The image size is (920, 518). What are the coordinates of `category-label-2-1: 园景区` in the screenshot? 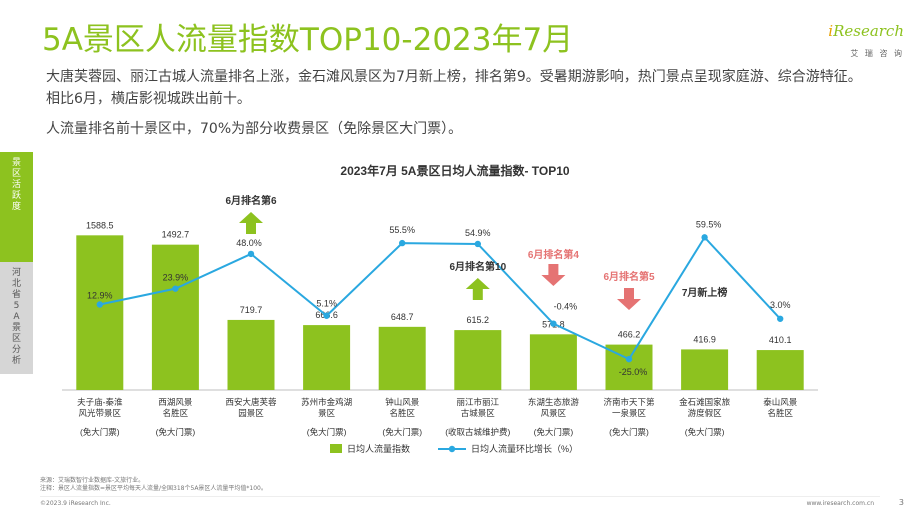 It's located at (251, 413).